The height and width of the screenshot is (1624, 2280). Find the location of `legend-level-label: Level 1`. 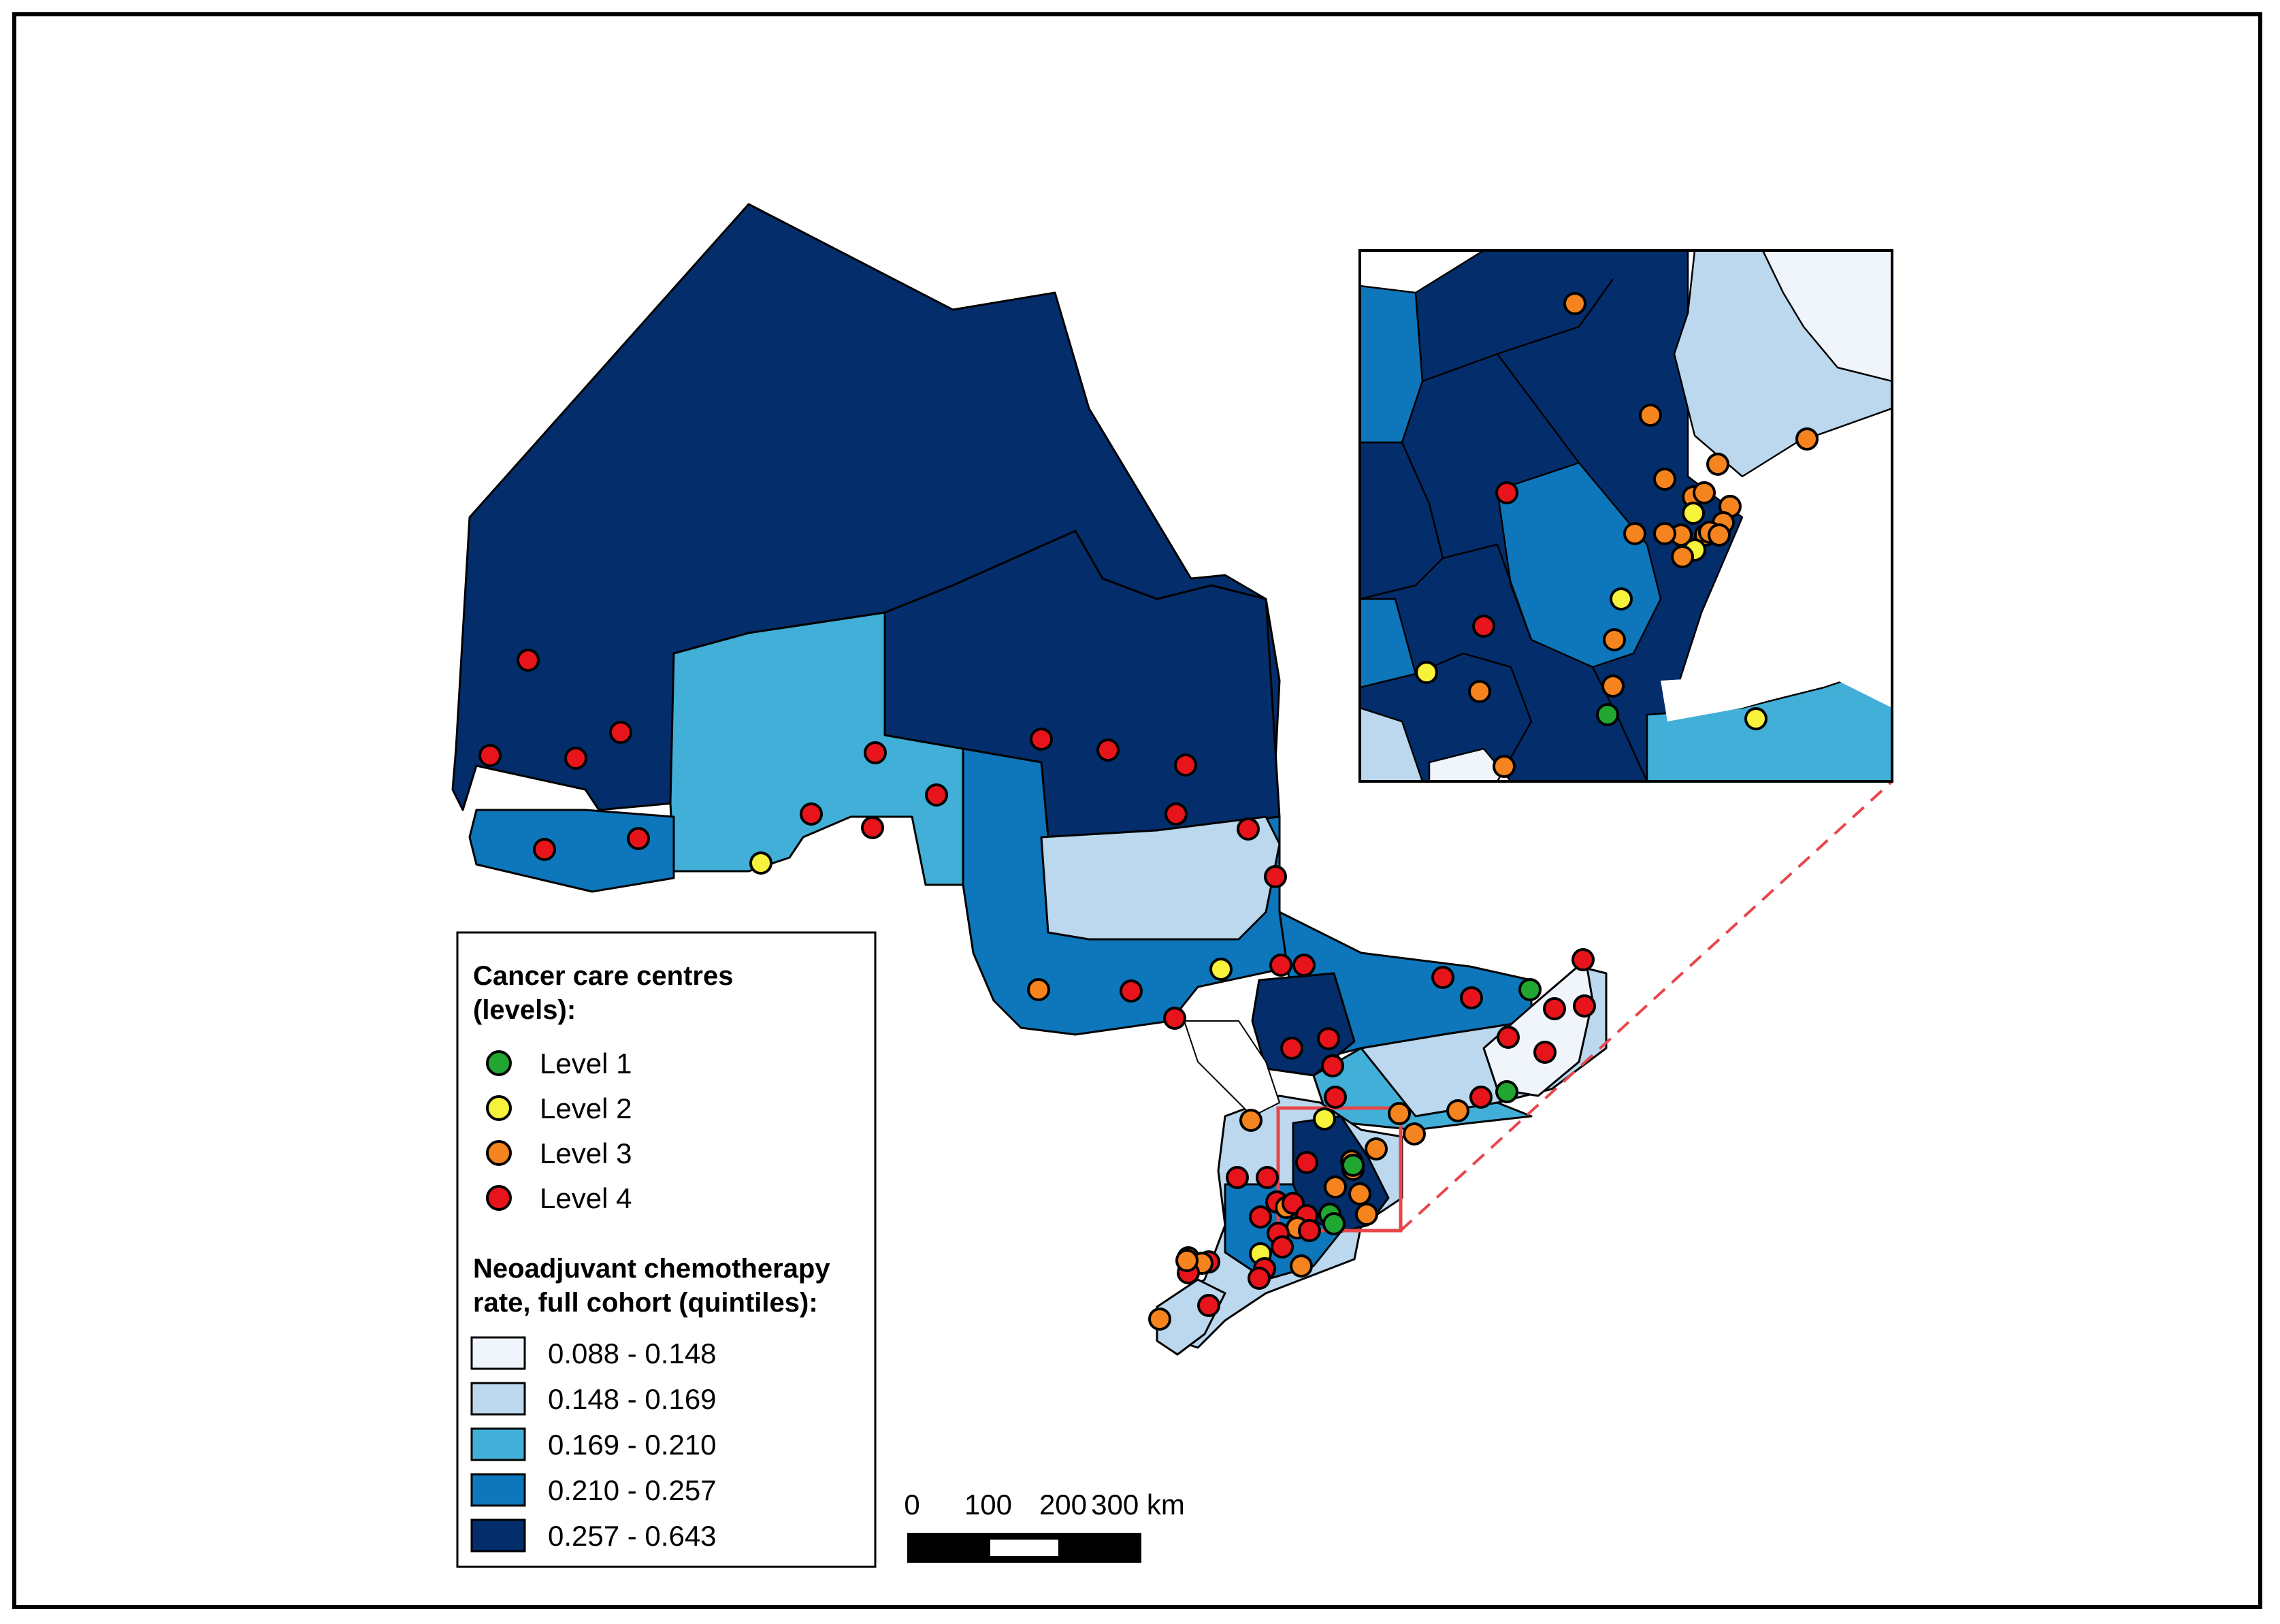

legend-level-label: Level 1 is located at coordinates (586, 1063).